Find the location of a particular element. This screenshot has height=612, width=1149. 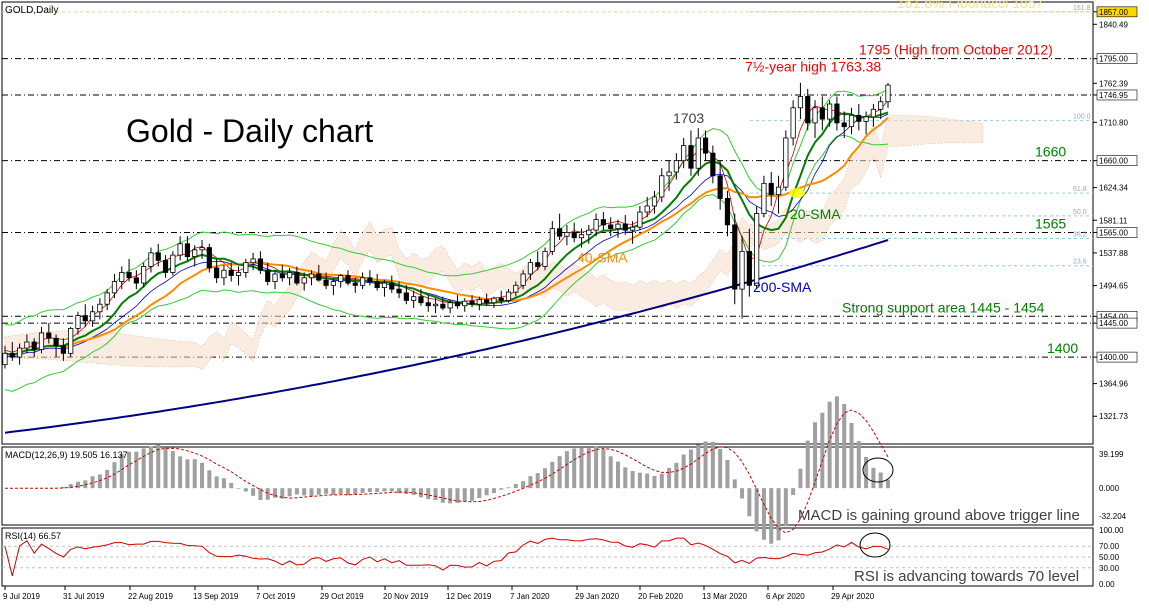

macd-panel is located at coordinates (547, 486).